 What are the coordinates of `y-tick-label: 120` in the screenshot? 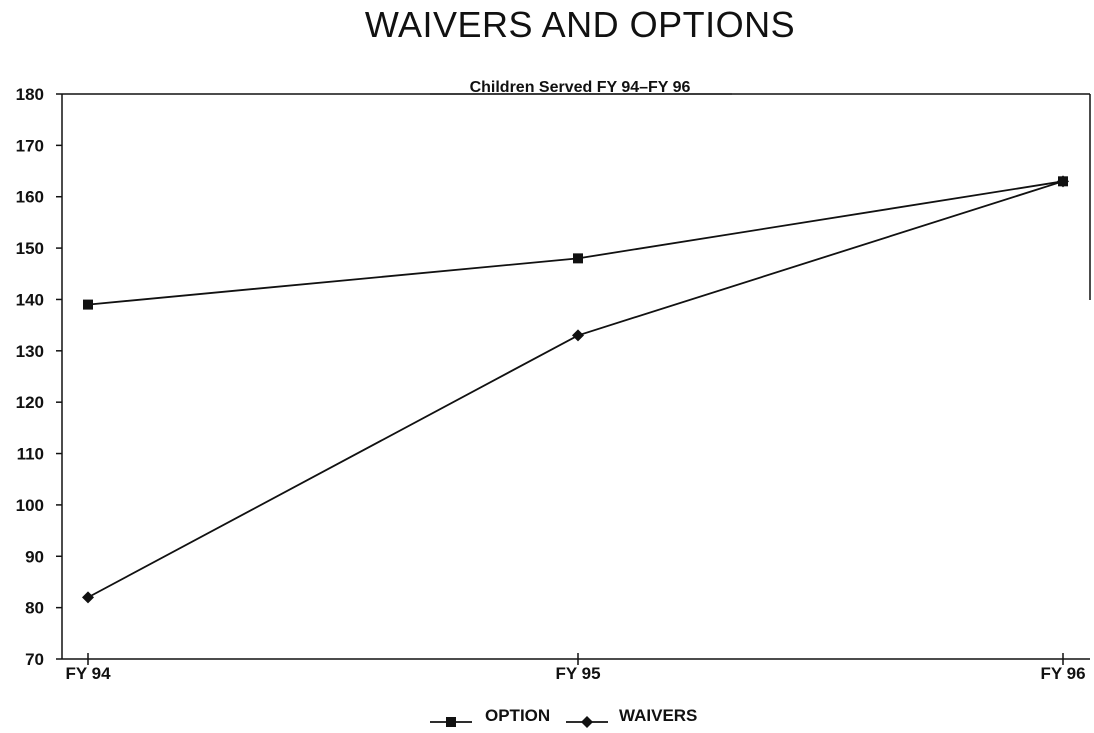 It's located at (30, 402).